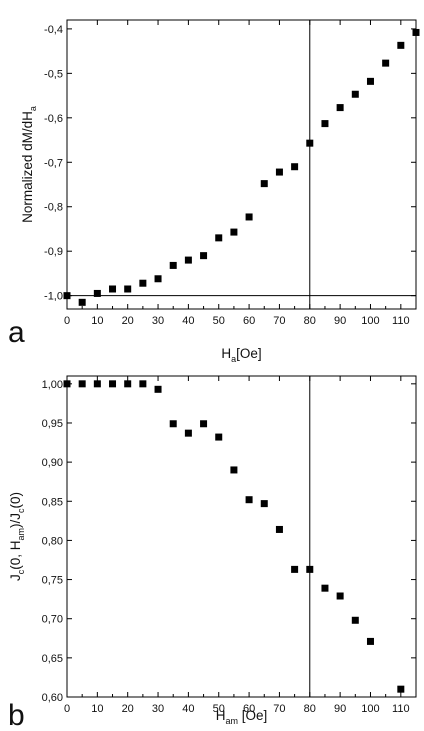 The width and height of the screenshot is (424, 731). What do you see at coordinates (15, 520) in the screenshot?
I see `y-axis-title-part: )/J` at bounding box center [15, 520].